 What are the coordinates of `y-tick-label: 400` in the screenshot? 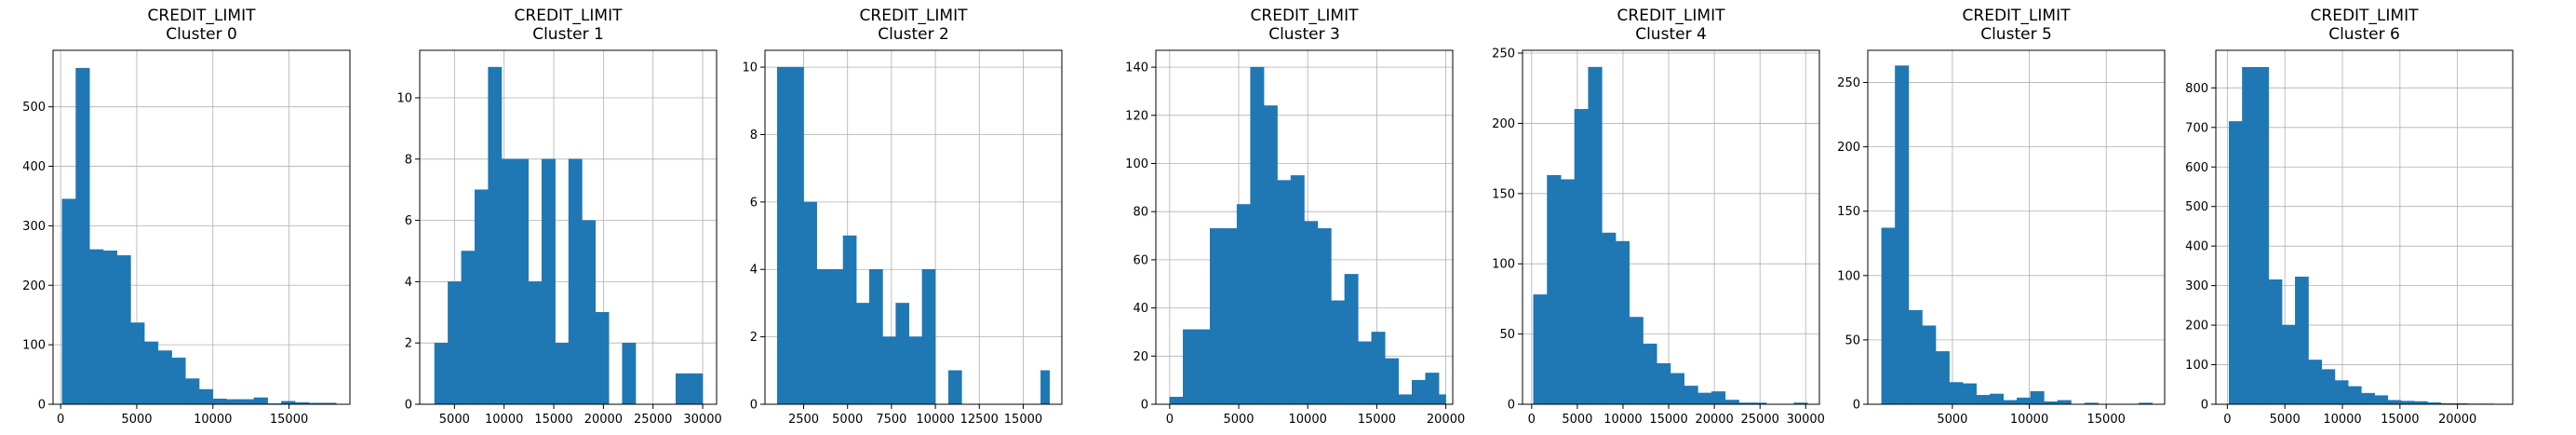 It's located at (2196, 247).